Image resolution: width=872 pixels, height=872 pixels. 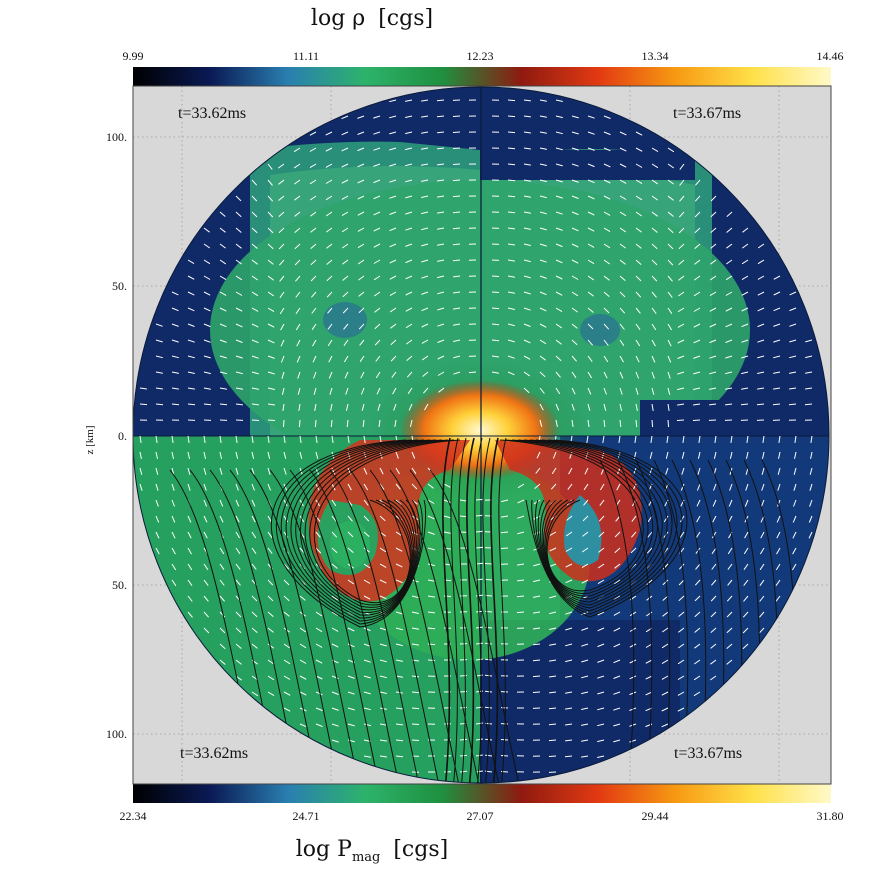 What do you see at coordinates (212, 113) in the screenshot?
I see `timestamp-top-left: t=33.62ms` at bounding box center [212, 113].